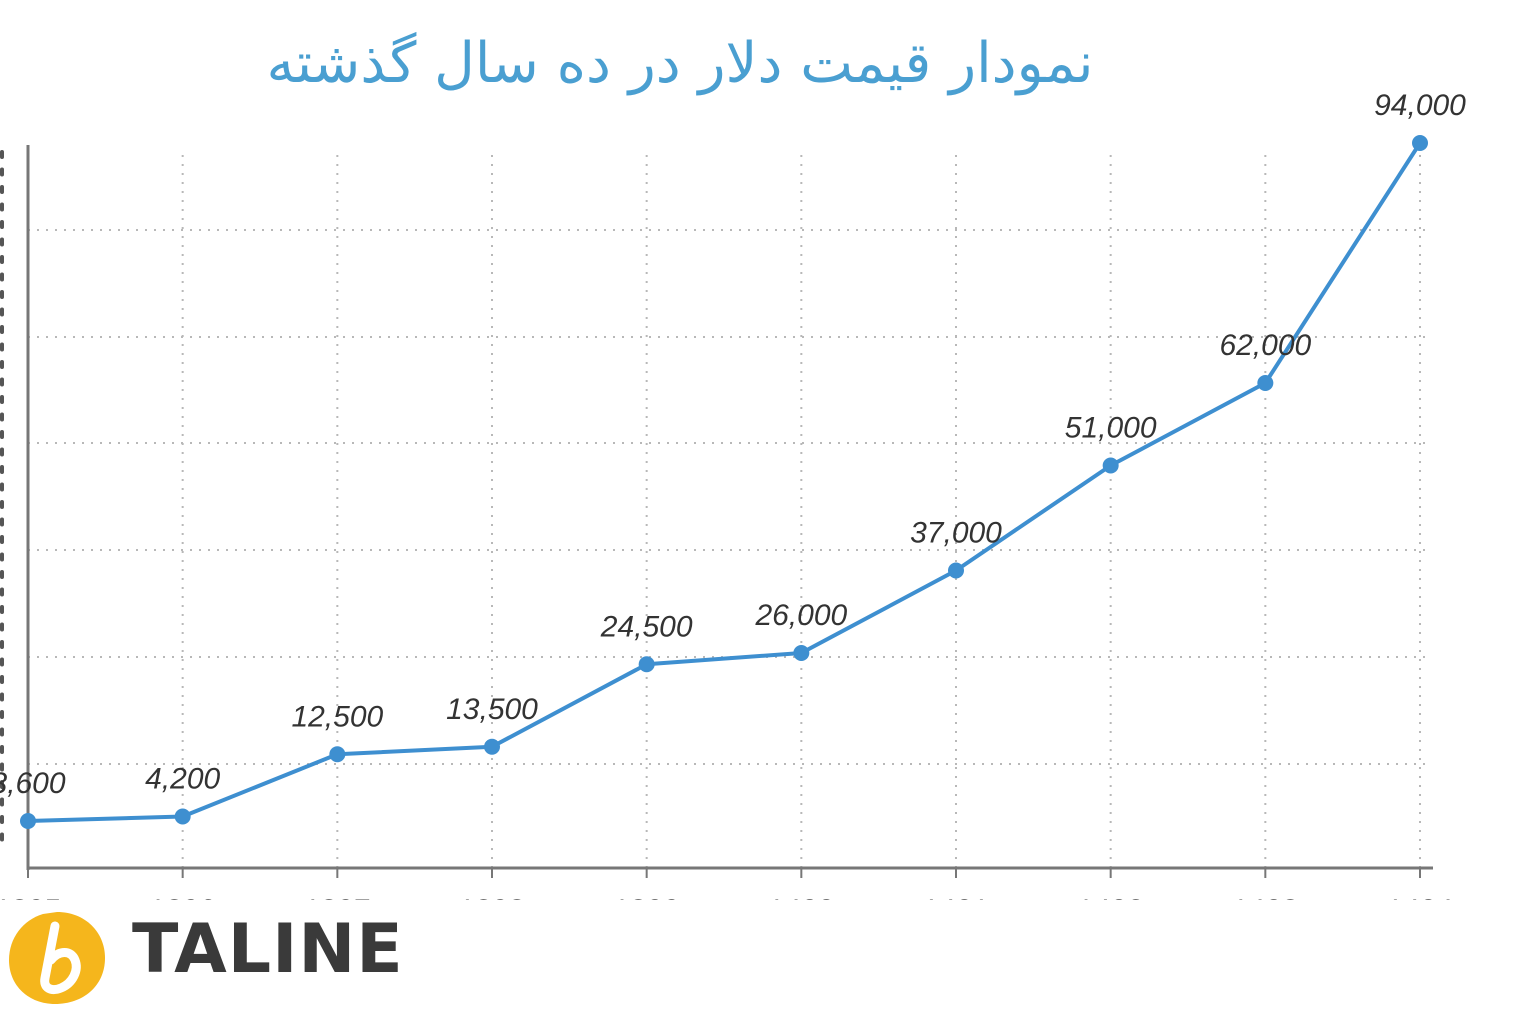  I want to click on x-tick-label: 1397, so click(337, 897).